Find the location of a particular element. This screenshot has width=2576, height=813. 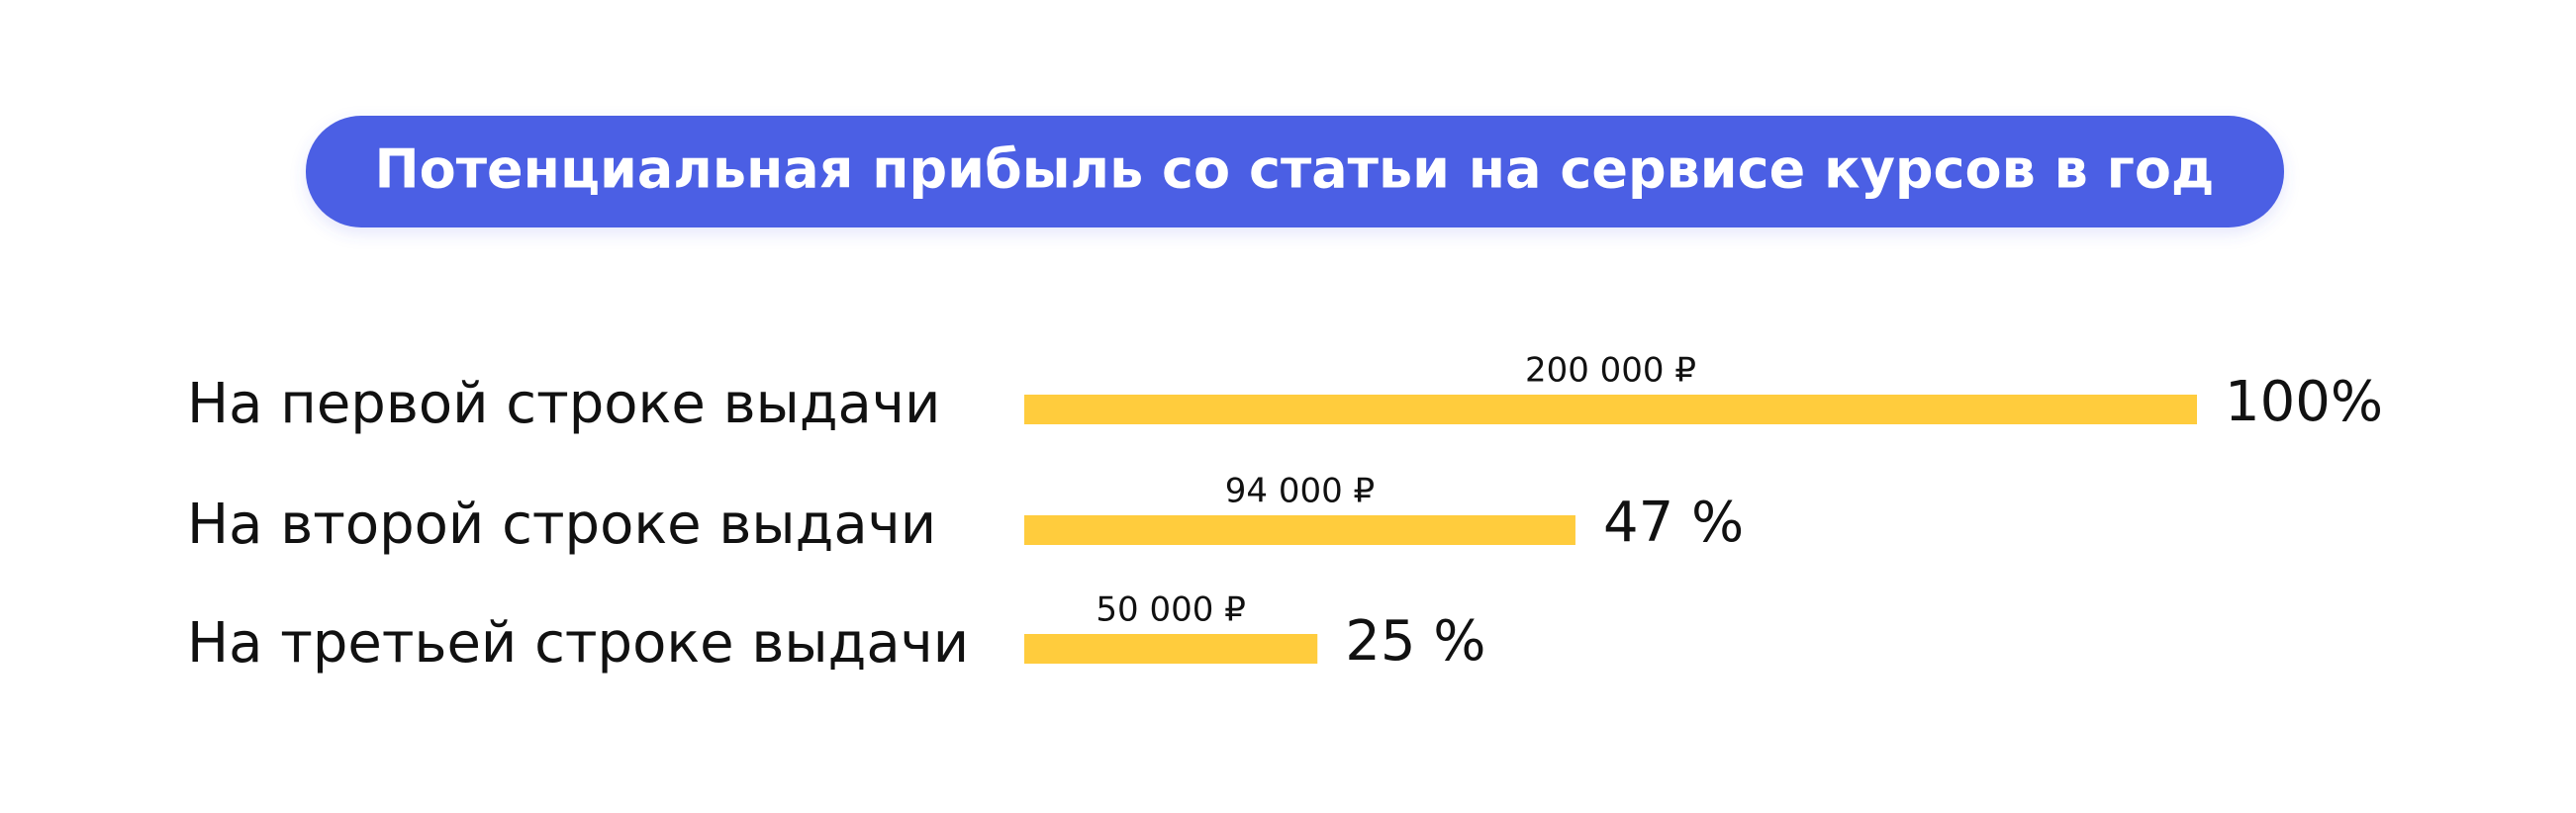

value-label: 50 000 ₽ is located at coordinates (1170, 610).